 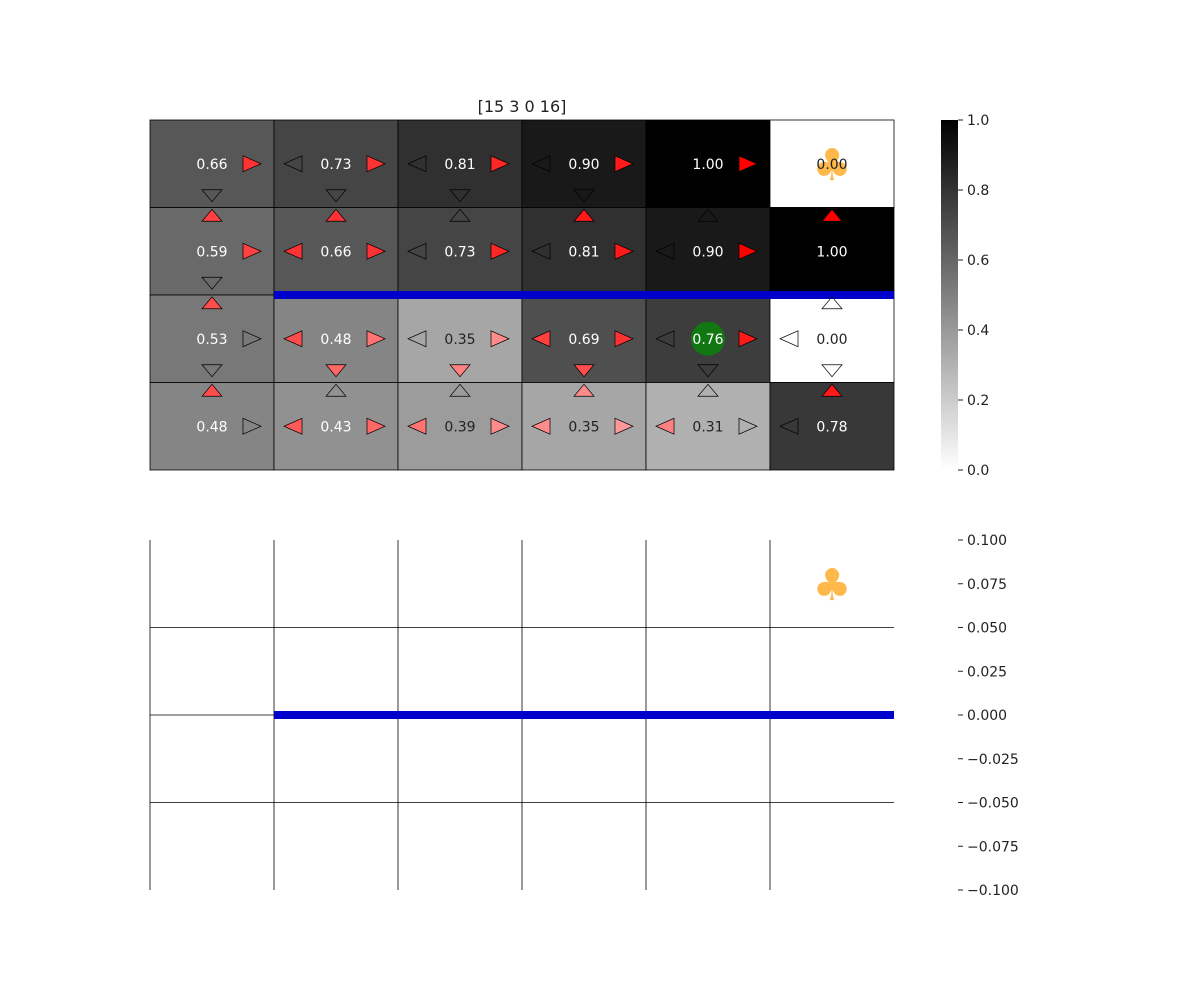 I want to click on cell-r2-c5, so click(x=832, y=338).